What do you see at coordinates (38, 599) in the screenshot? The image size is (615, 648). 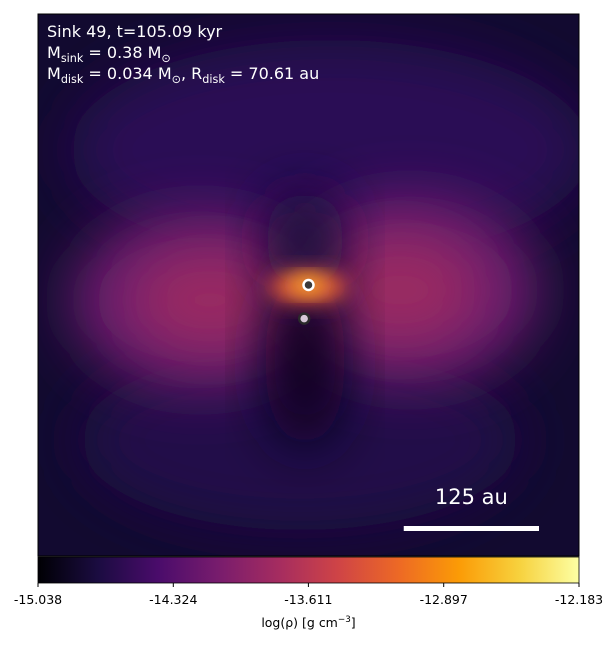 I see `colorbar-tick-label: -15.038` at bounding box center [38, 599].